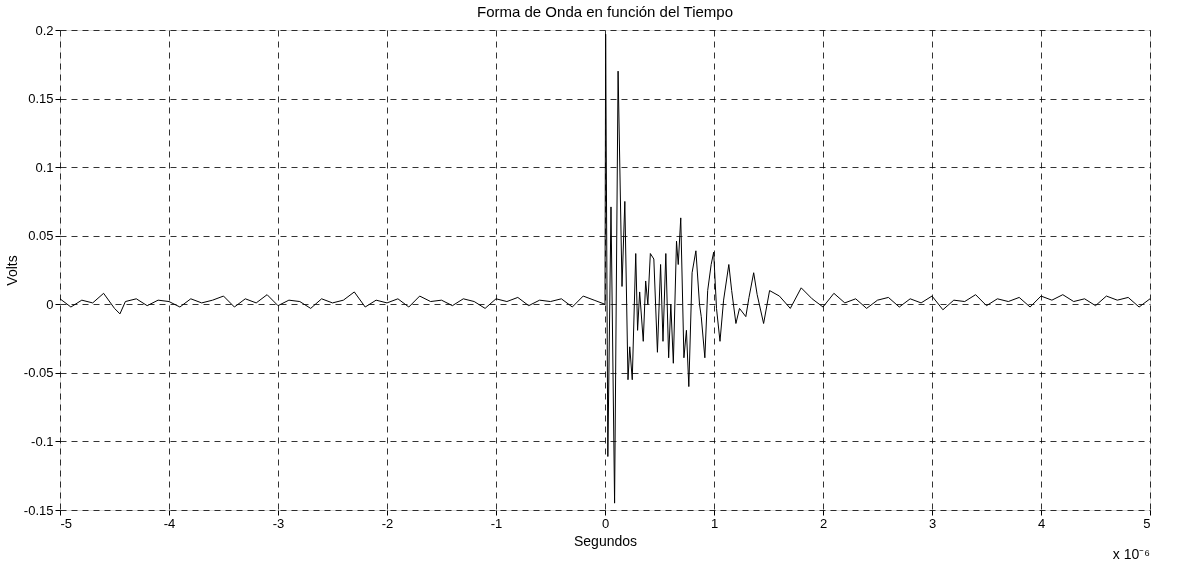  What do you see at coordinates (50, 304) in the screenshot?
I see `y-tick-label: 0` at bounding box center [50, 304].